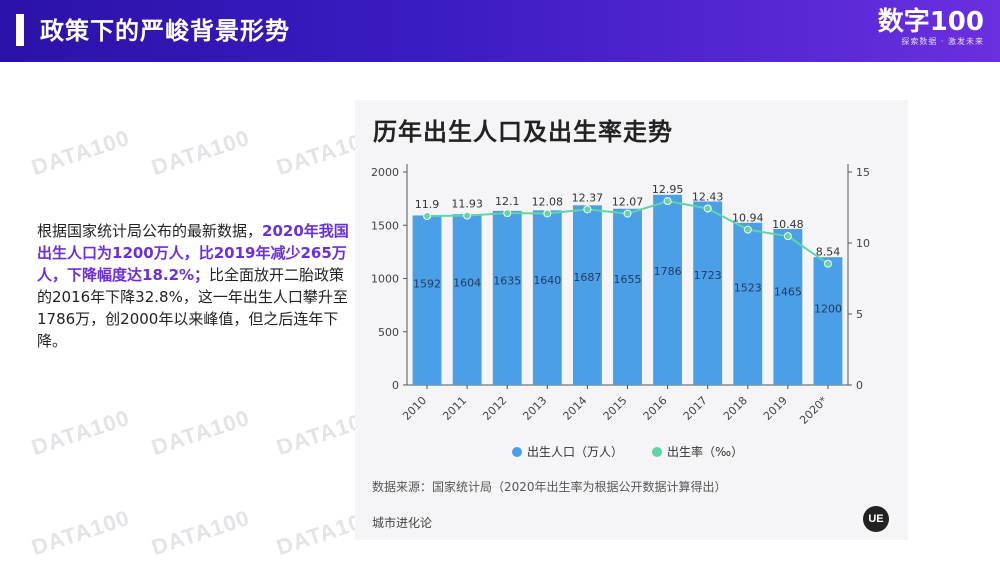 The height and width of the screenshot is (563, 1000). Describe the element at coordinates (523, 132) in the screenshot. I see `chart-title: 历年出生人口及出生率走势` at that location.